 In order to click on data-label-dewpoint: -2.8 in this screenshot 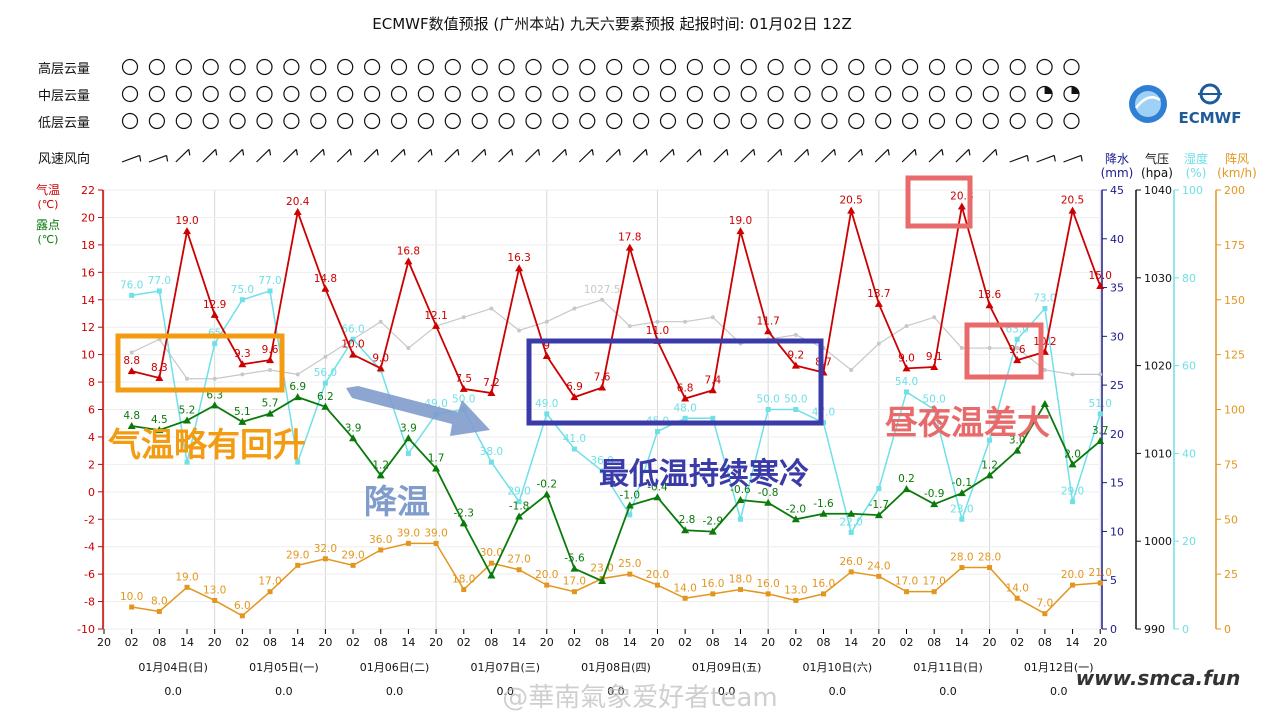, I will do `click(685, 520)`.